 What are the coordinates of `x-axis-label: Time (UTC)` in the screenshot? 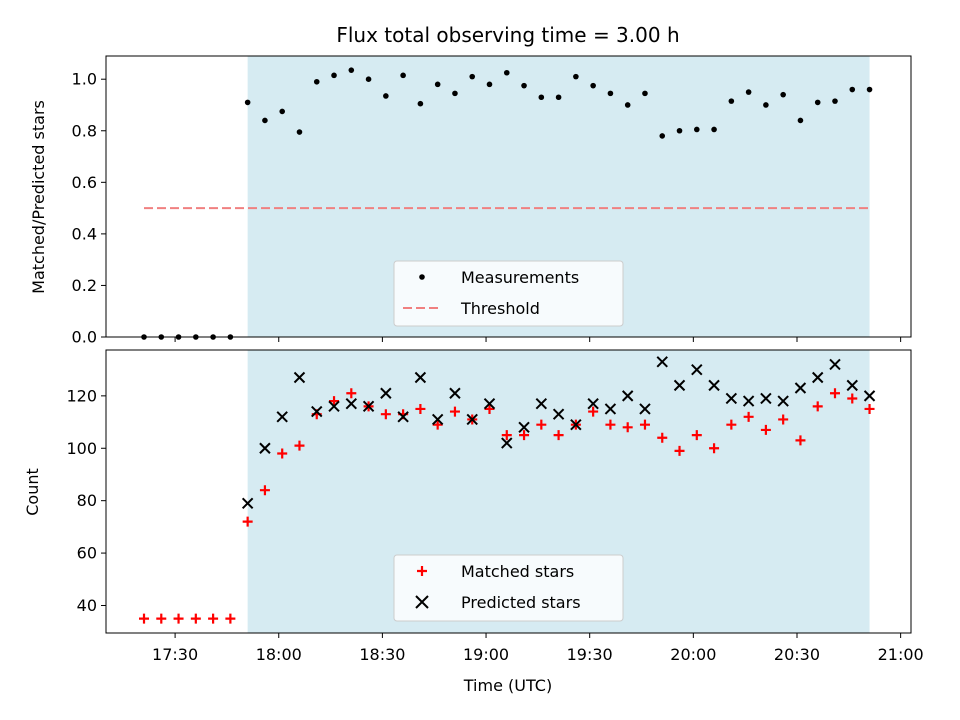 It's located at (507, 685).